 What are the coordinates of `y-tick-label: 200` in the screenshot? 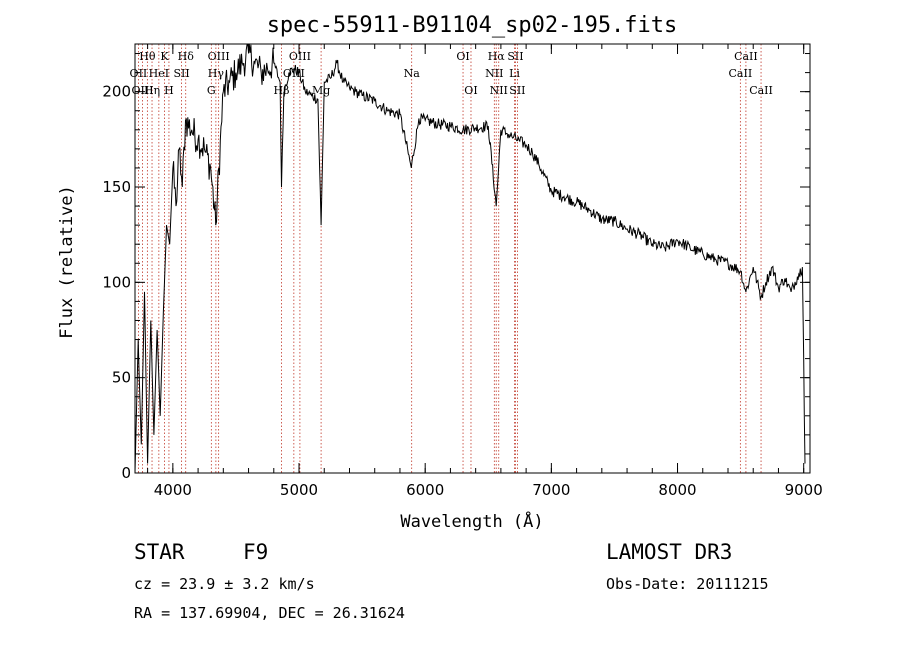 It's located at (116, 92).